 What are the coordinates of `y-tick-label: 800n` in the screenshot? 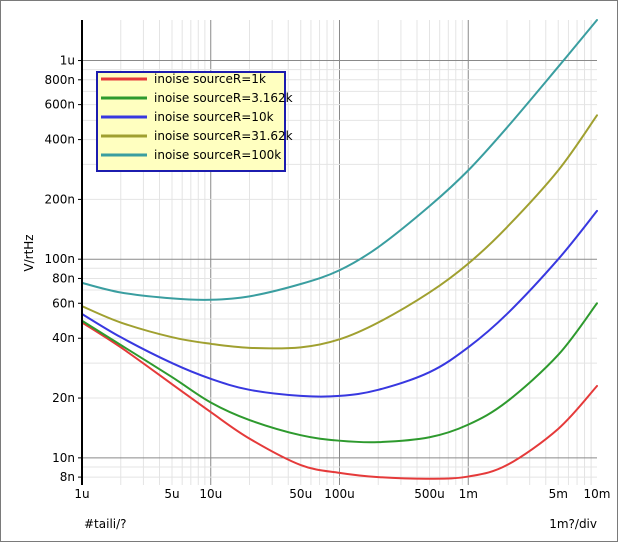 It's located at (59, 80).